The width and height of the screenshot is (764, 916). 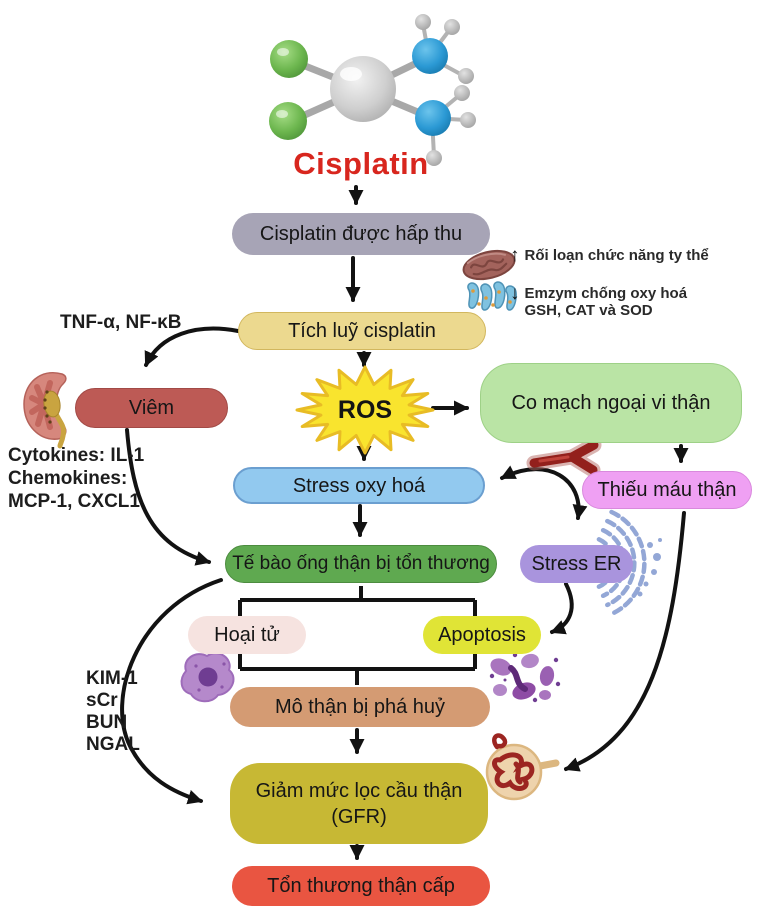 What do you see at coordinates (482, 635) in the screenshot?
I see `node-apoptosis: Apoptosis` at bounding box center [482, 635].